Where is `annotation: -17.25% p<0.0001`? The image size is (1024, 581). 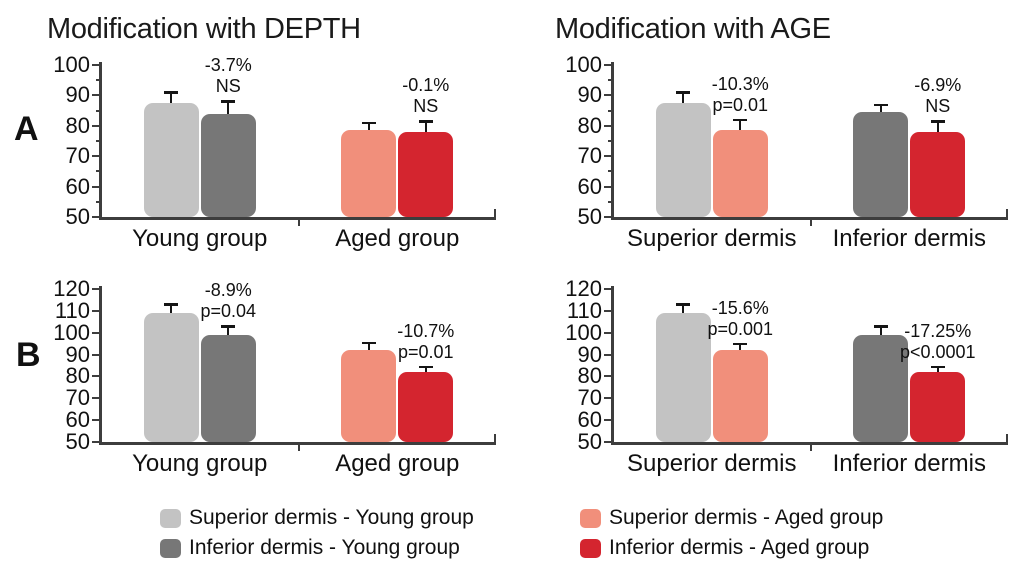
annotation: -17.25% p<0.0001 is located at coordinates (937, 341).